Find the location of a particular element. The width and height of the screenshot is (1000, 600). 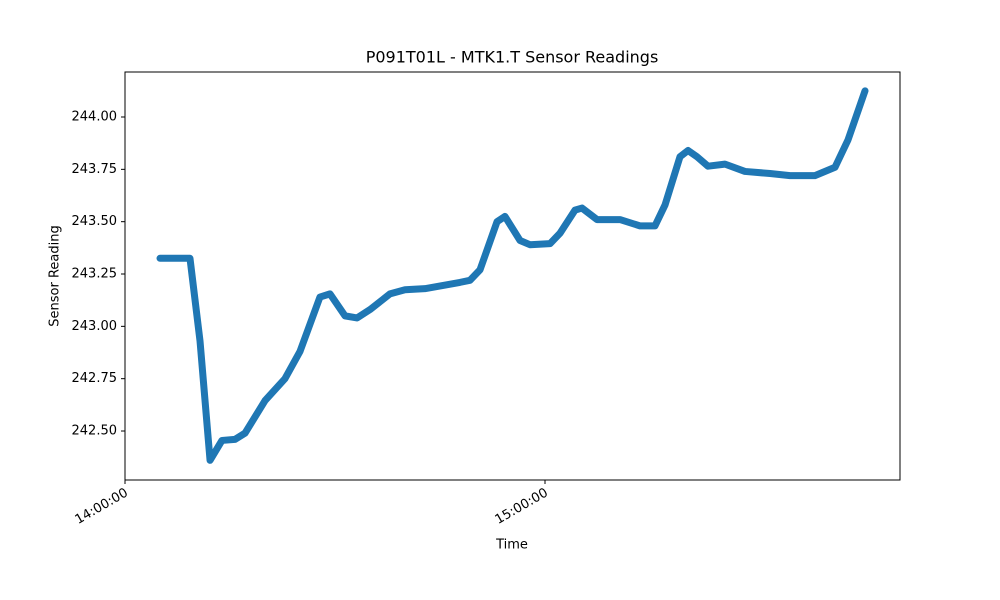

y-tick-label: 242.75 is located at coordinates (95, 378).